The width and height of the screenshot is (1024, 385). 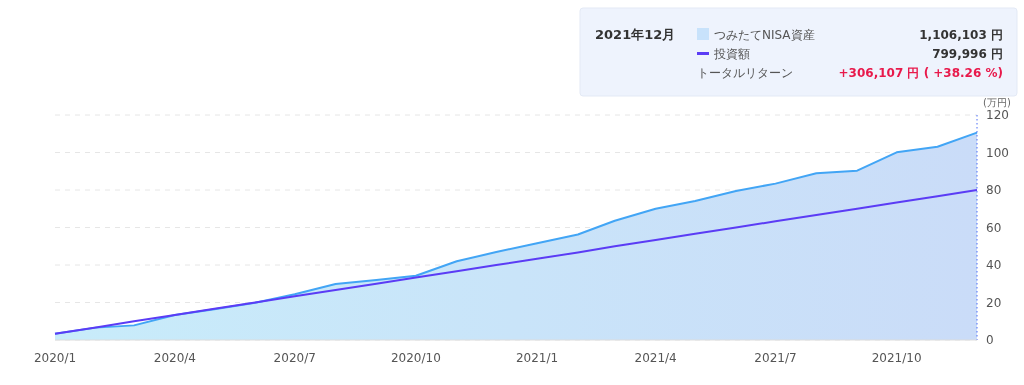 I want to click on x-tick-label: 2021/1, so click(x=537, y=358).